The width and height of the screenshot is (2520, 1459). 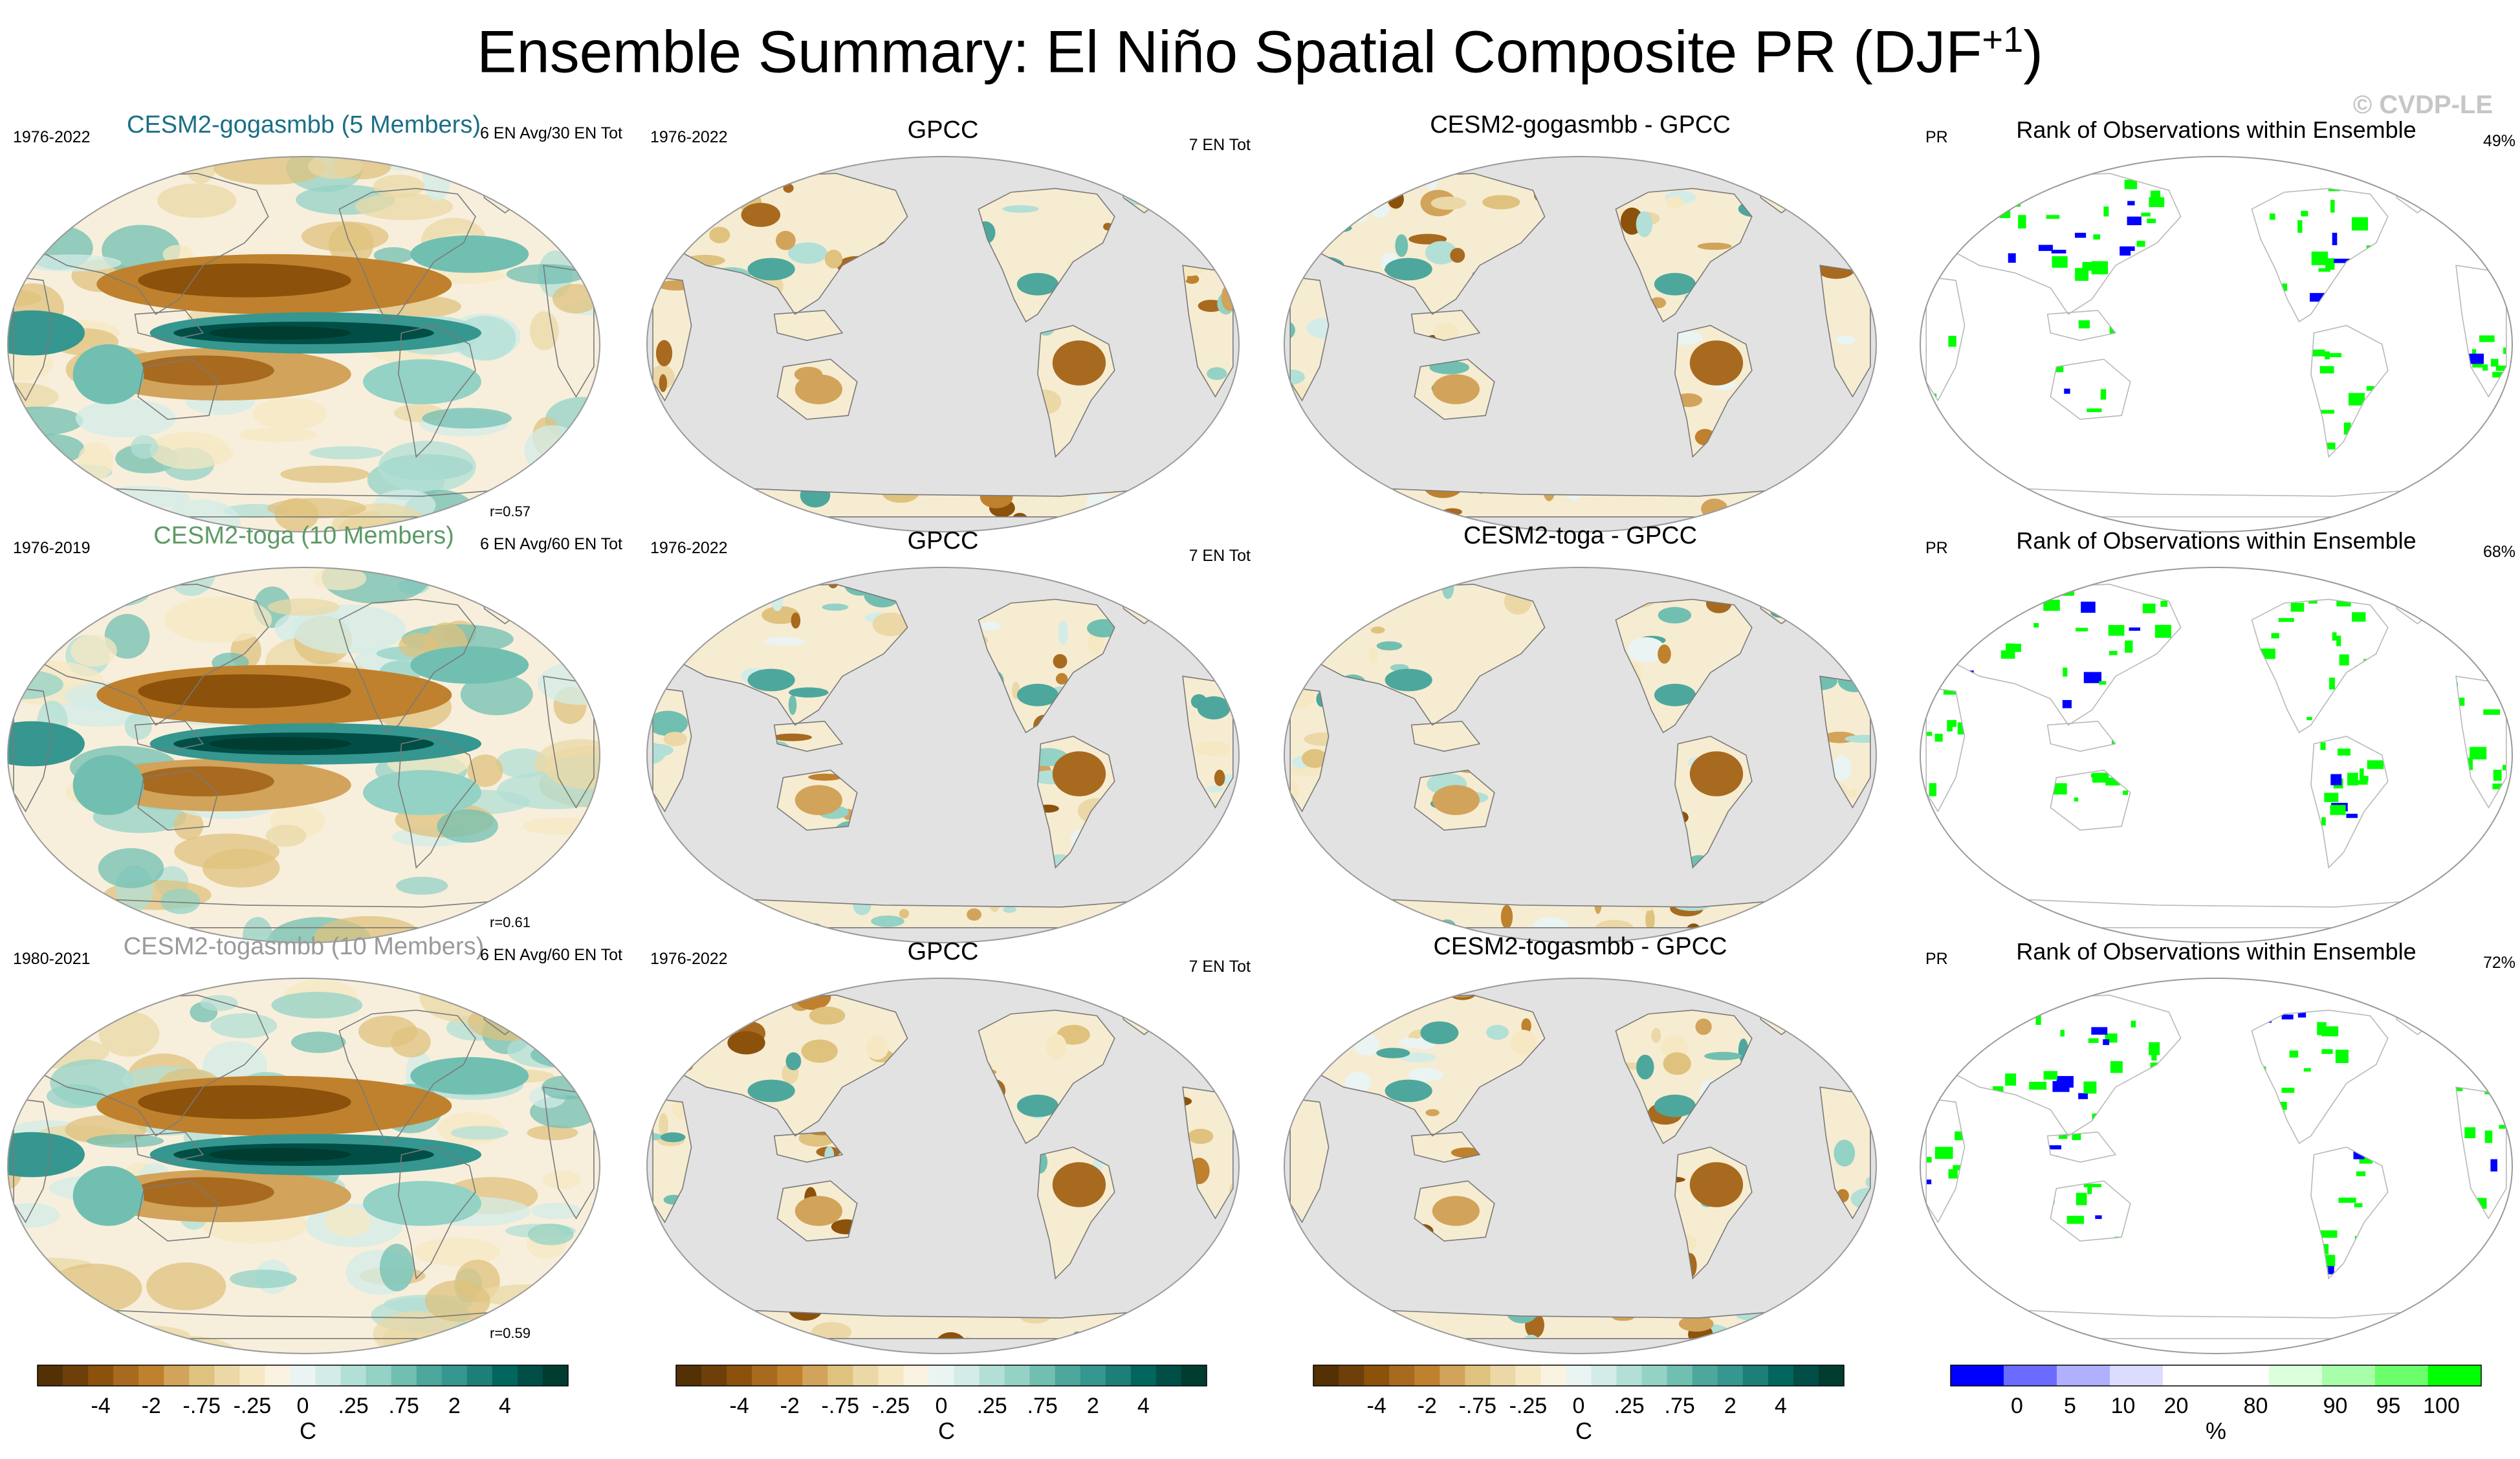 What do you see at coordinates (550, 133) in the screenshot?
I see `model-events-1: 6 EN Avg/30 EN Tot` at bounding box center [550, 133].